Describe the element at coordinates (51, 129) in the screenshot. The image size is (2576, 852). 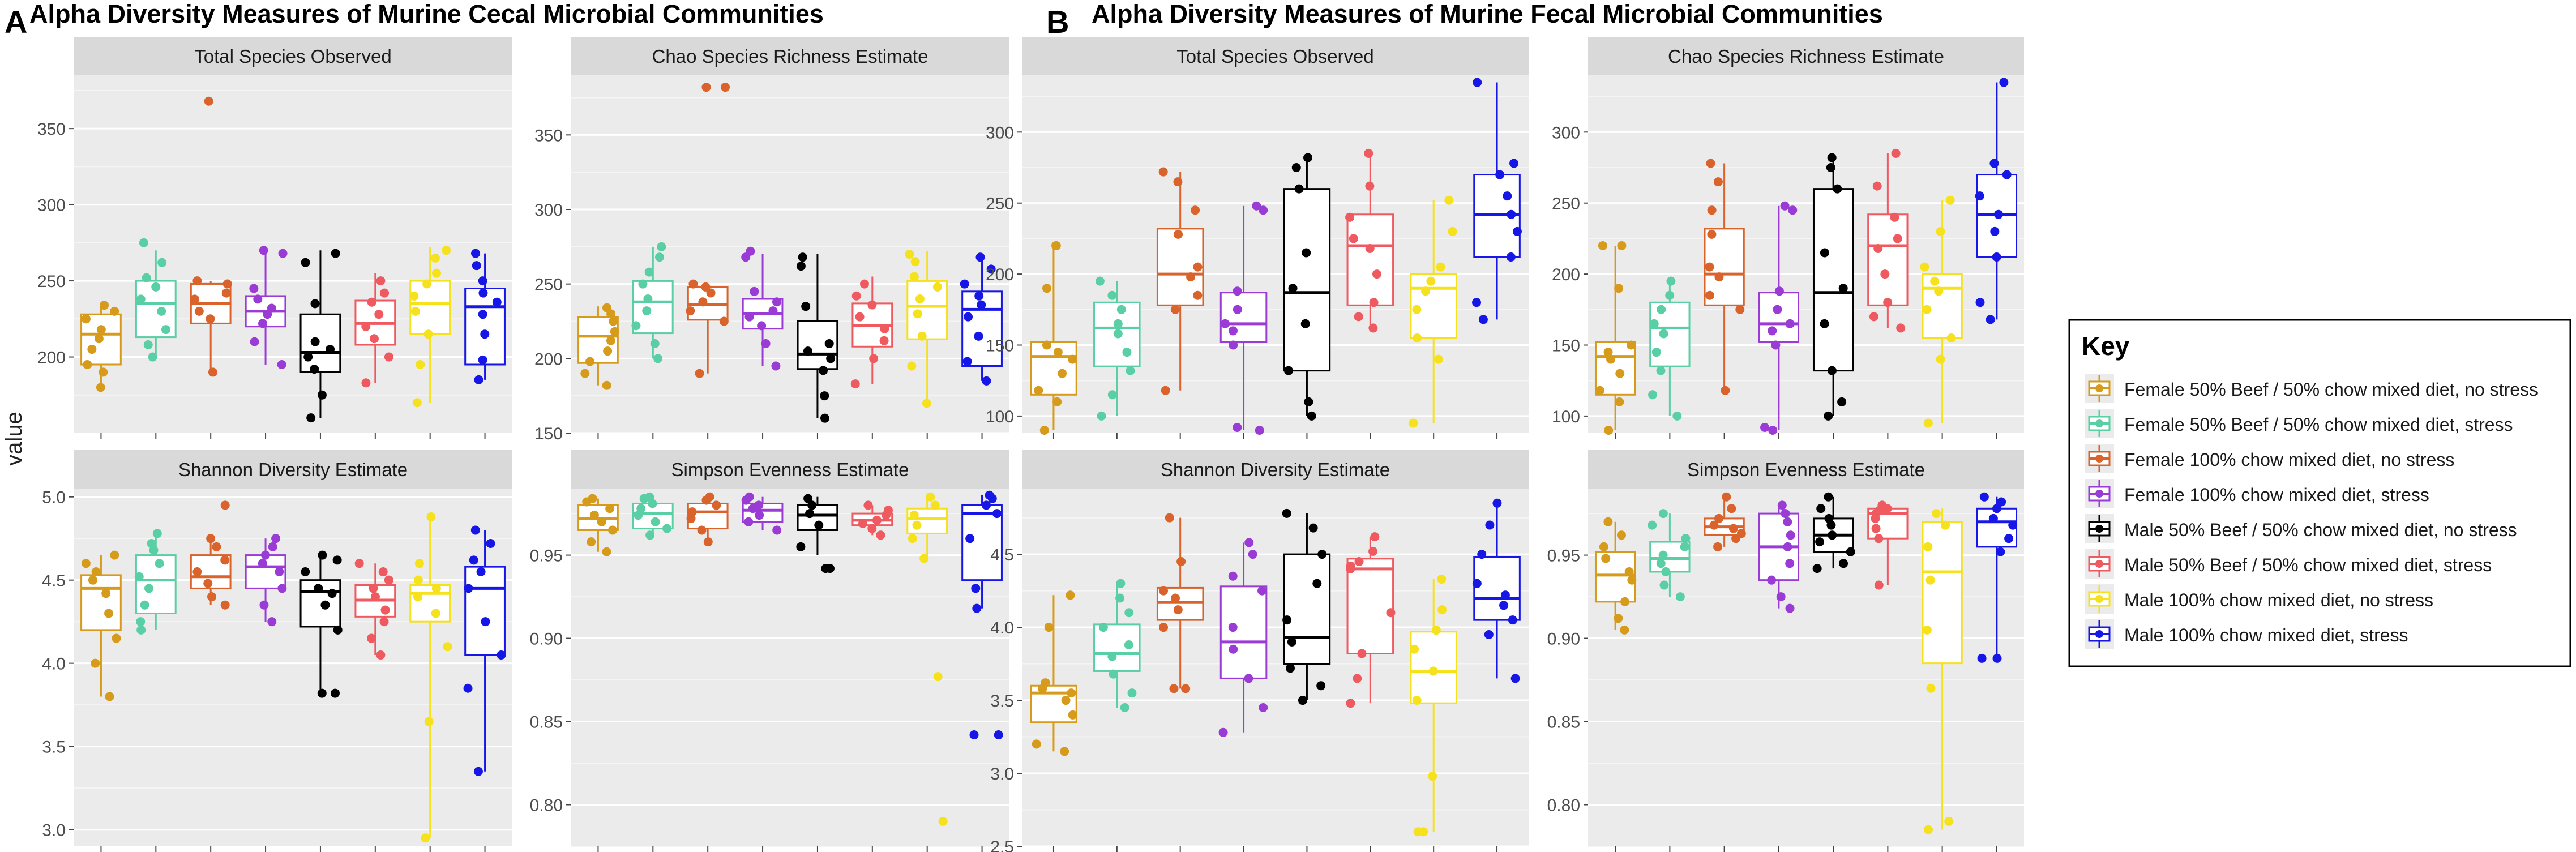
I see `y-tick-label: 350` at that location.